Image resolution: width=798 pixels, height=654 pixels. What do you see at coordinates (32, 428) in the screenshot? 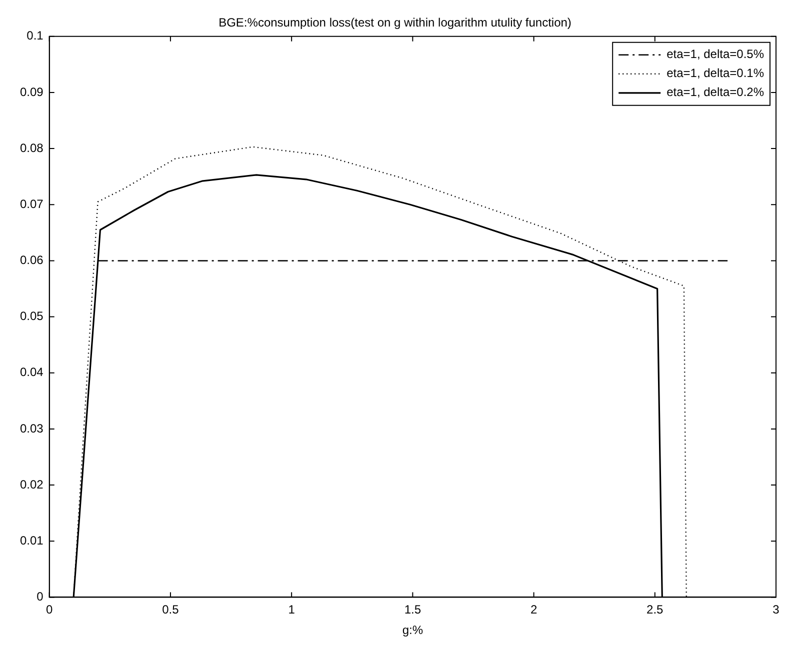
I see `y-tick-label: 0.03` at bounding box center [32, 428].